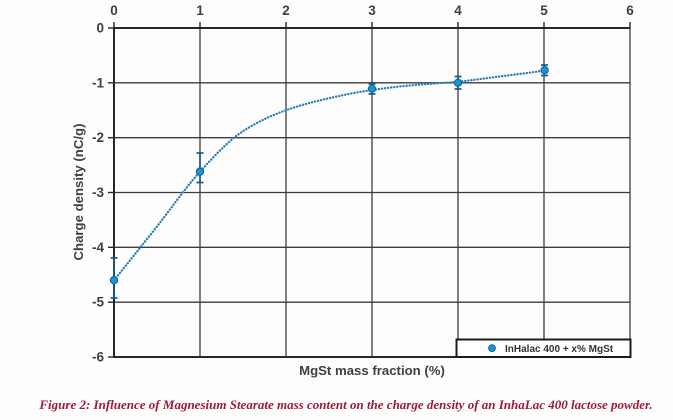 The width and height of the screenshot is (673, 420). What do you see at coordinates (372, 370) in the screenshot?
I see `svg-text: MgSt mass fraction (%)` at bounding box center [372, 370].